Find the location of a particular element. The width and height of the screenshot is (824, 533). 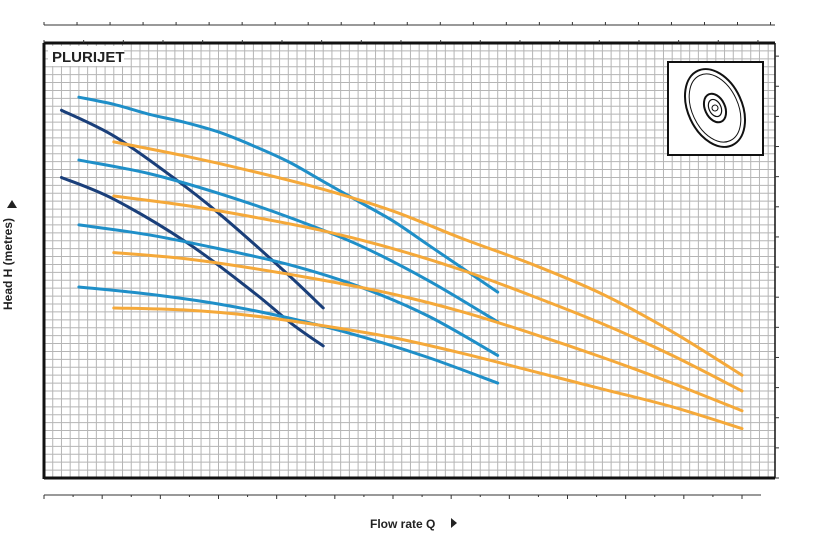

y-axis-title: Head H (metres) is located at coordinates (8, 264).